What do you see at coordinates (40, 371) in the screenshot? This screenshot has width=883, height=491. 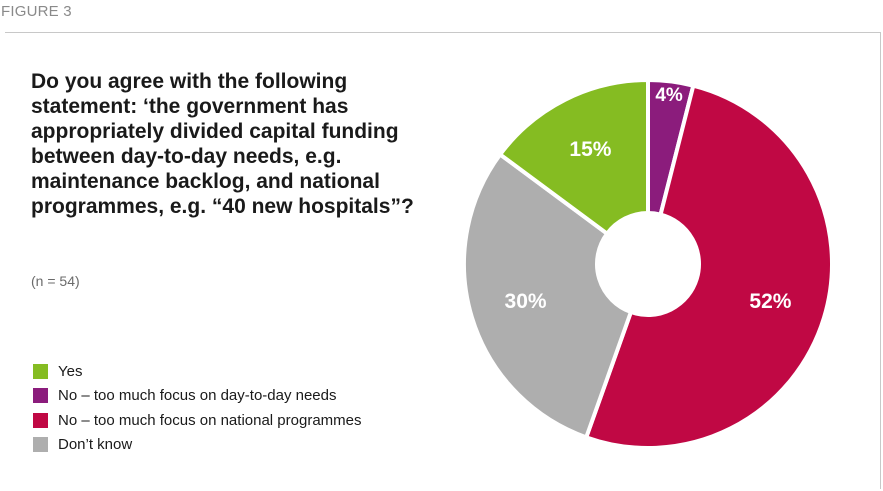 I see `legend-swatch-yes` at bounding box center [40, 371].